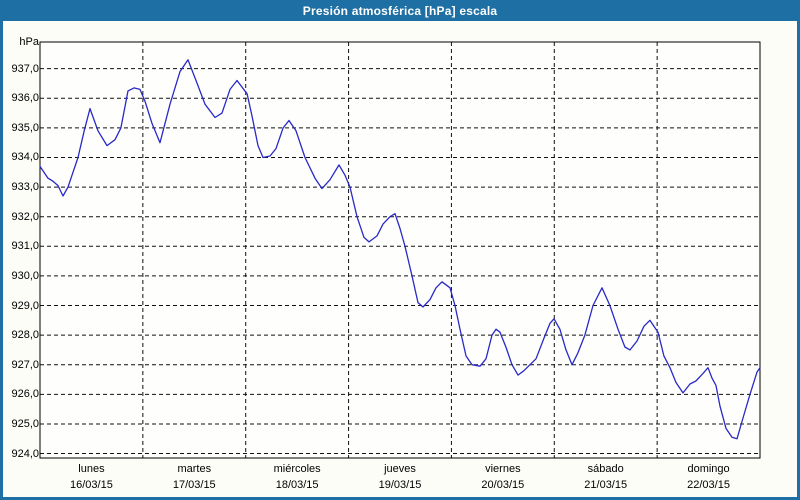  What do you see at coordinates (297, 469) in the screenshot?
I see `x-day-label-miércoles: miércoles` at bounding box center [297, 469].